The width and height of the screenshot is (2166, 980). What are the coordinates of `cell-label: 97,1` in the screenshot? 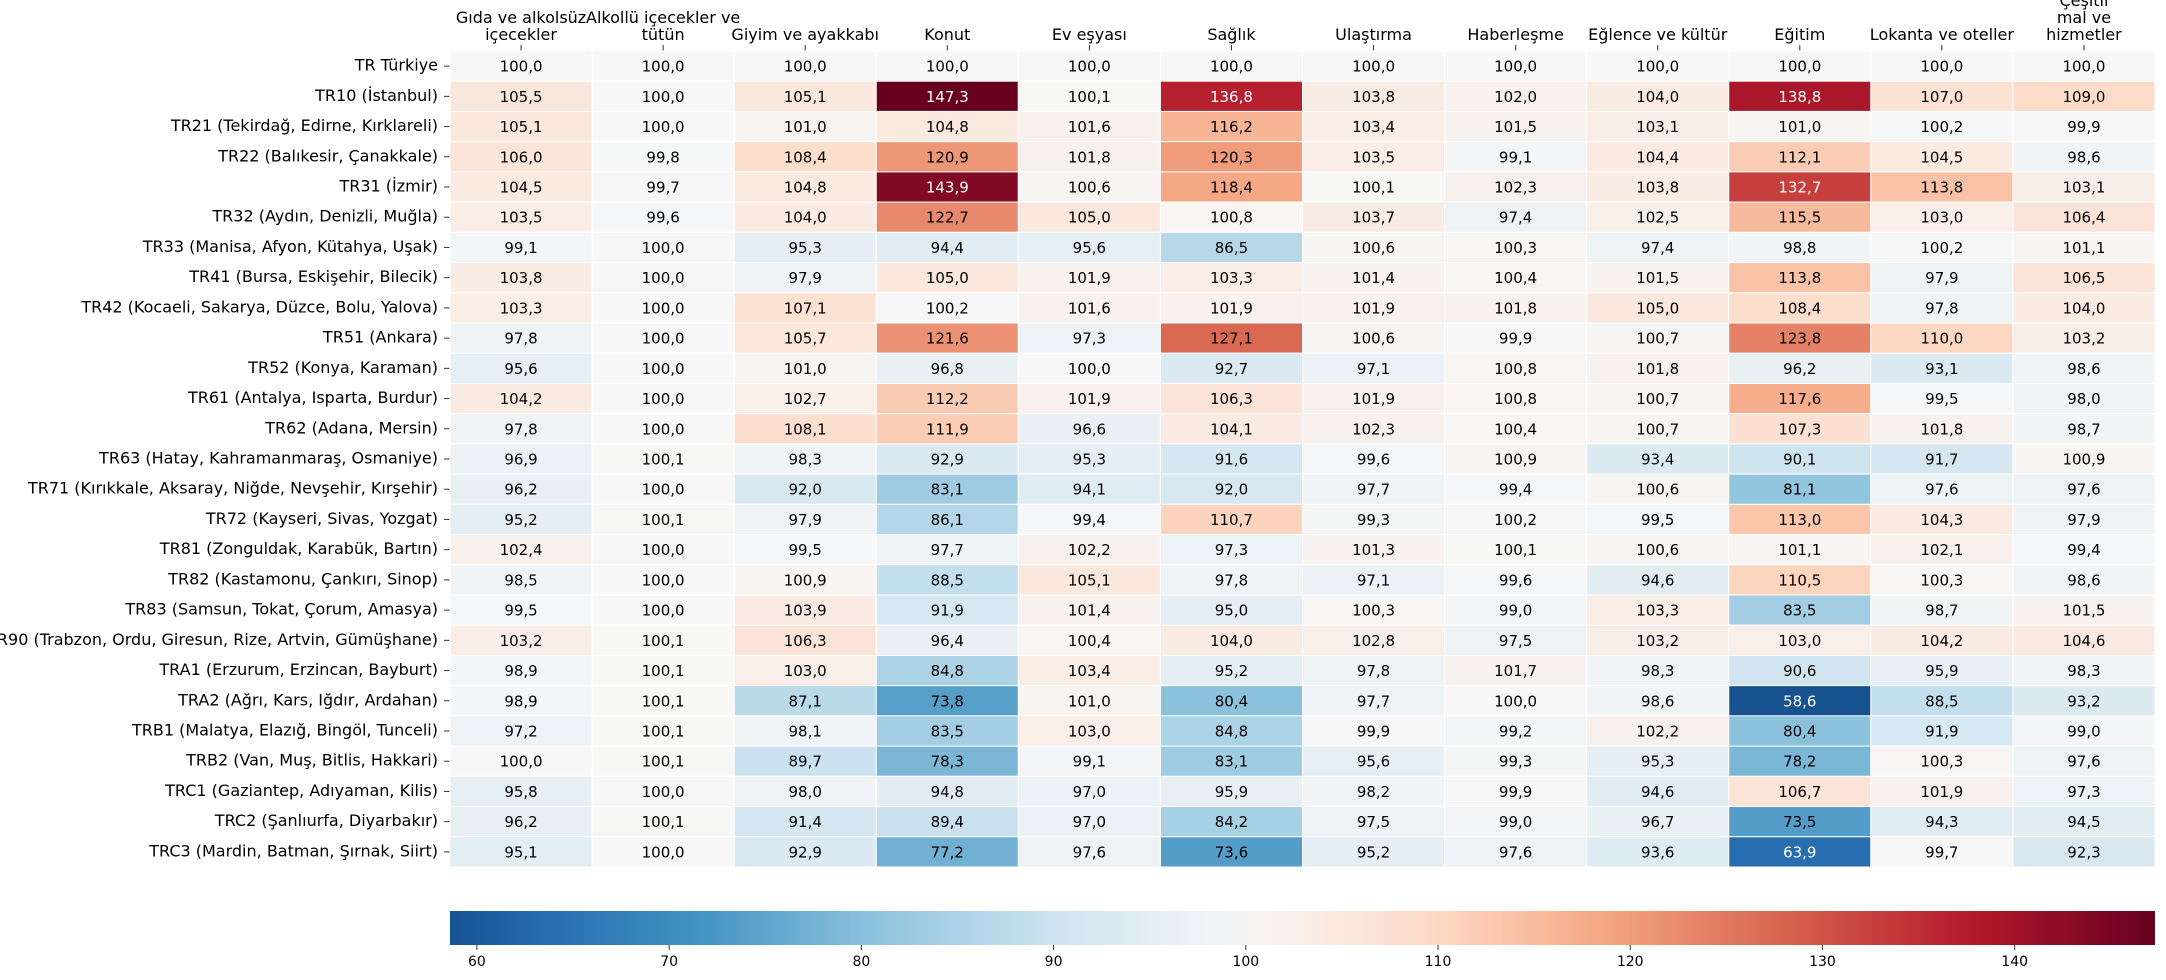 It's located at (1373, 369).